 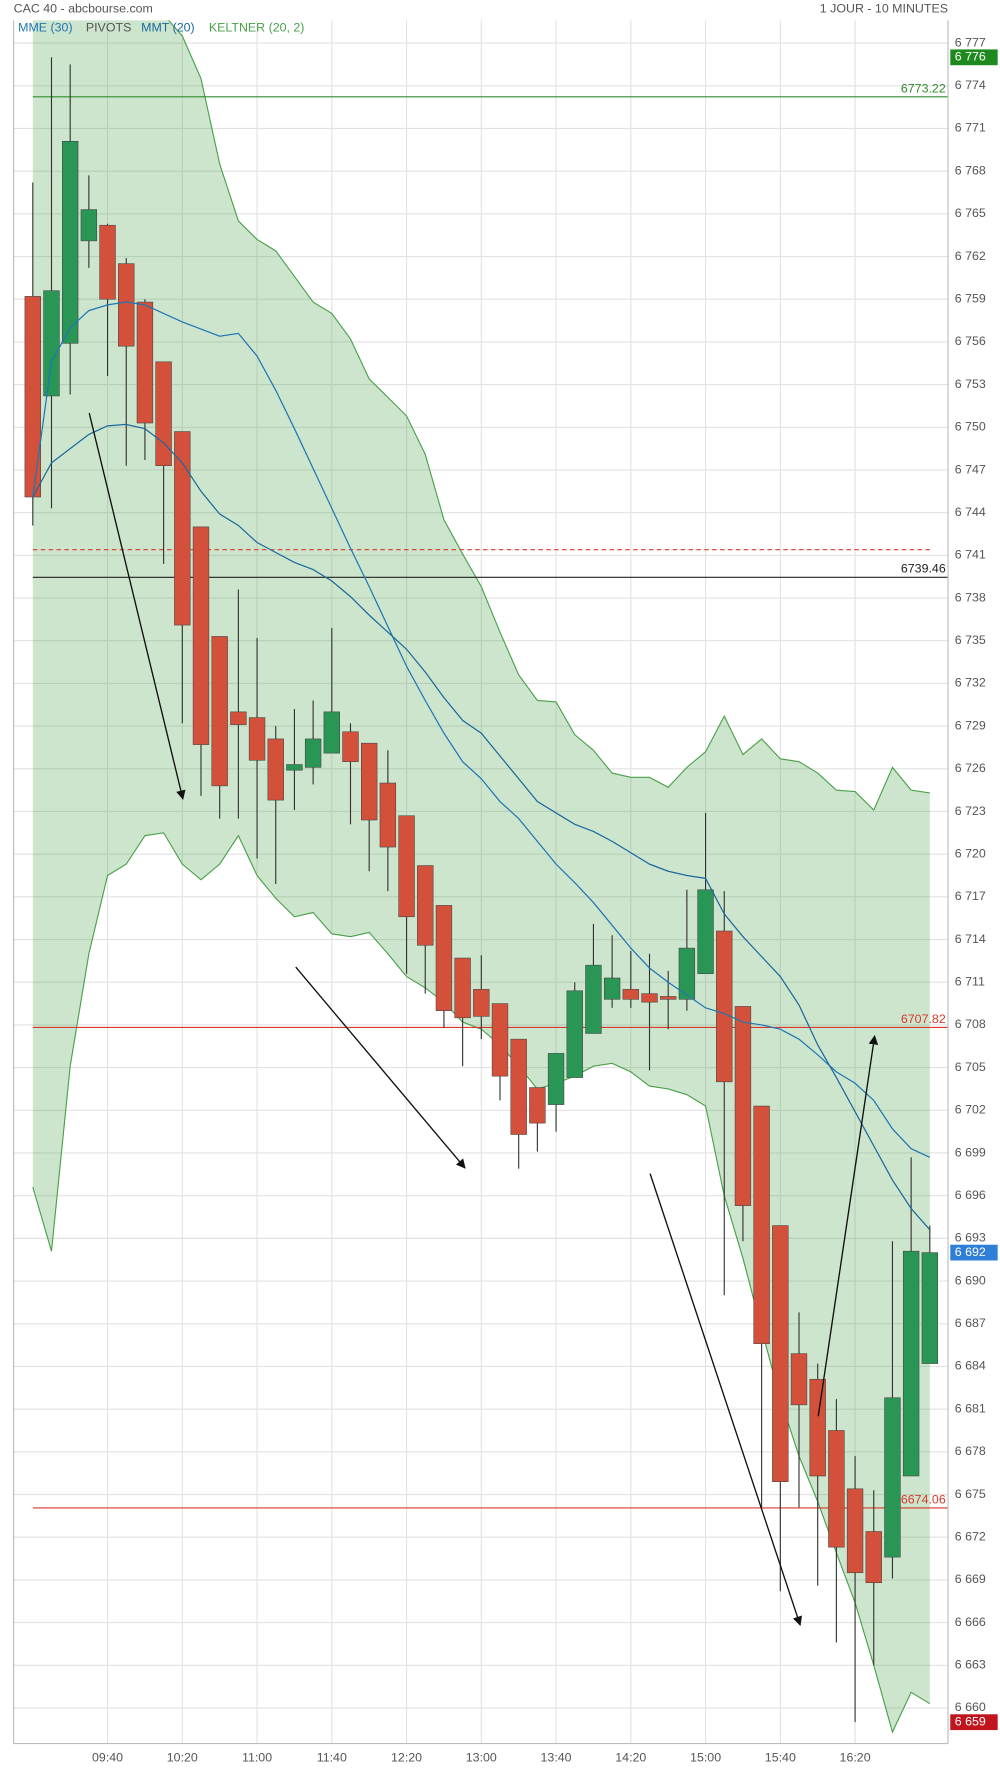 What do you see at coordinates (780, 1757) in the screenshot?
I see `x-tick-label: 15:40` at bounding box center [780, 1757].